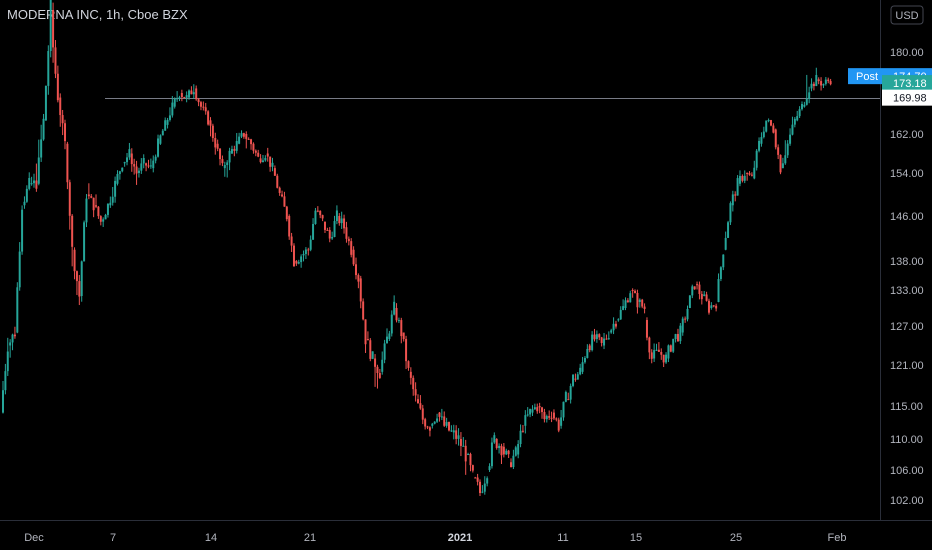  Describe the element at coordinates (910, 84) in the screenshot. I see `last-price-value: 173.18` at that location.